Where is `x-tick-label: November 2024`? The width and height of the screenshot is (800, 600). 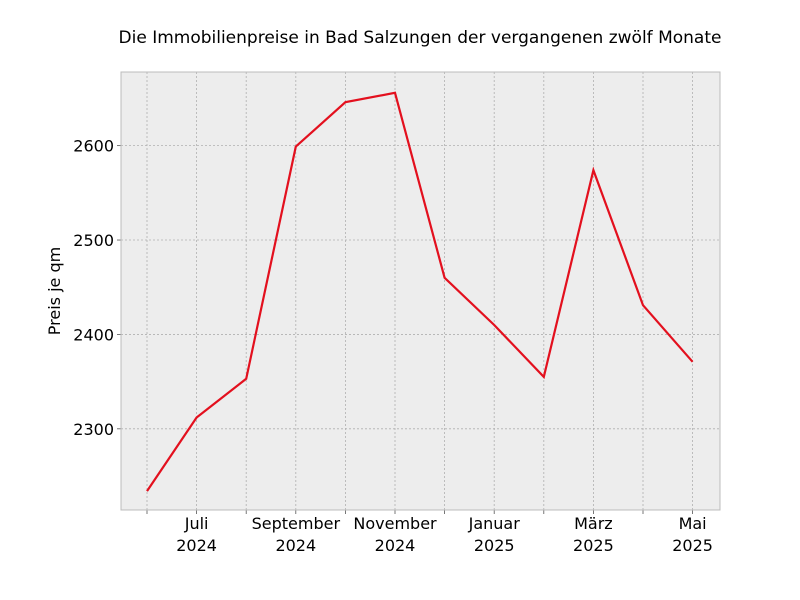
x-tick-label: November 2024 is located at coordinates (395, 534).